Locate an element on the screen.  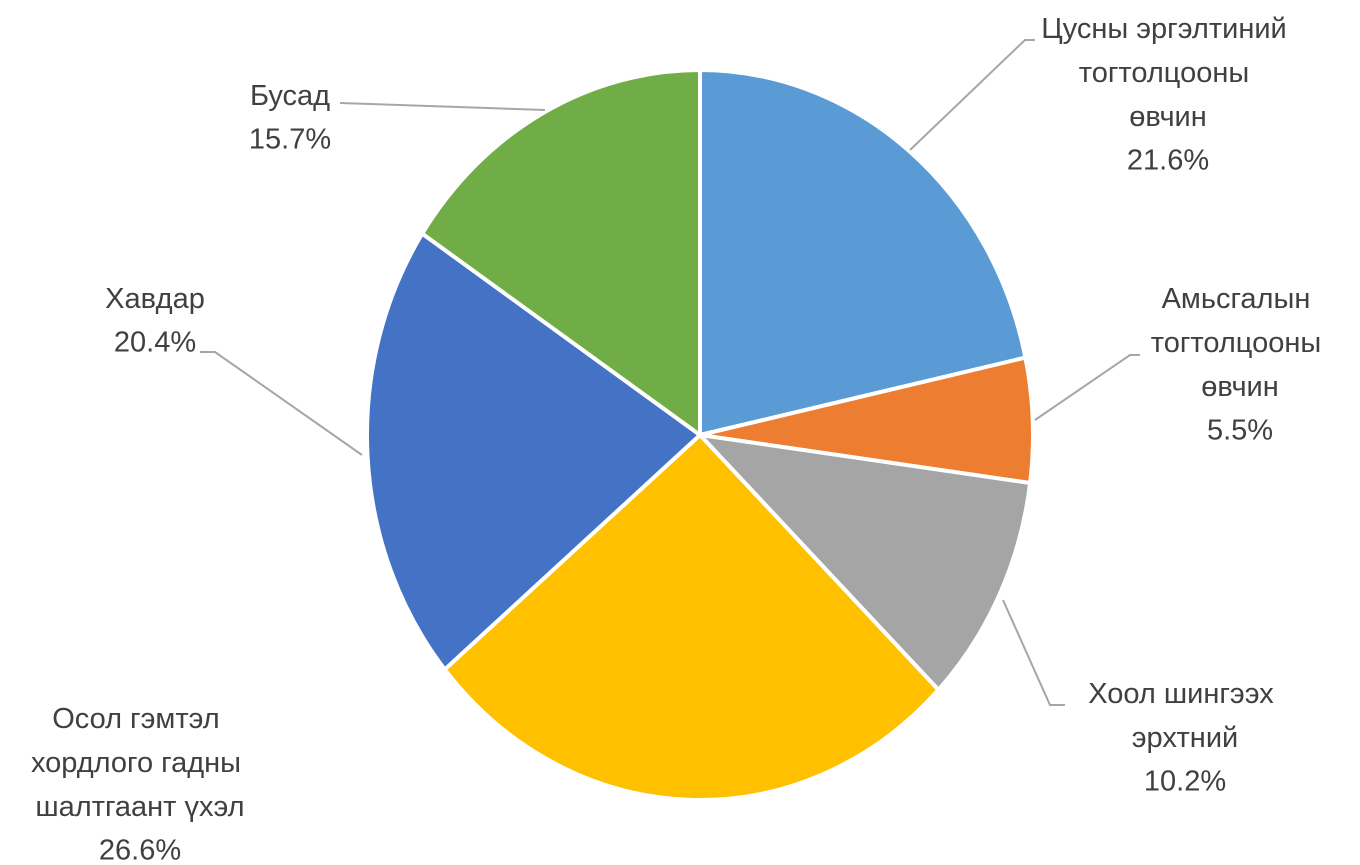
value-label: 5.5% is located at coordinates (1240, 431).